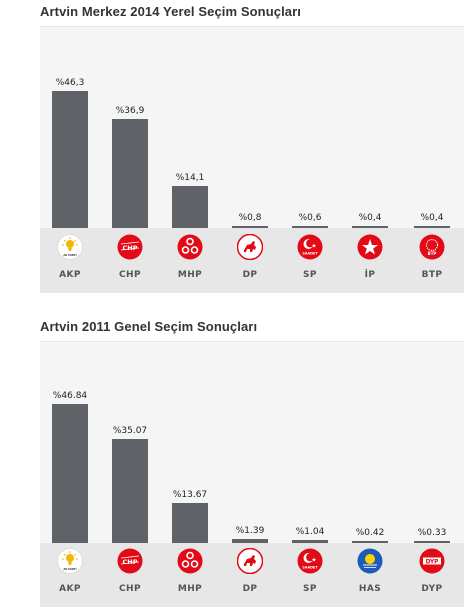 This screenshot has height=611, width=473. I want to click on data-label: %0,8, so click(250, 217).